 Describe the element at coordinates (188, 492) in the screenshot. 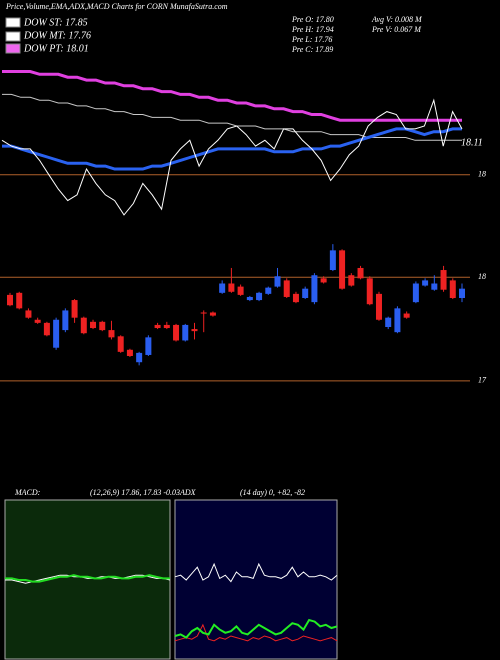

I see `panel-title: ADX` at that location.